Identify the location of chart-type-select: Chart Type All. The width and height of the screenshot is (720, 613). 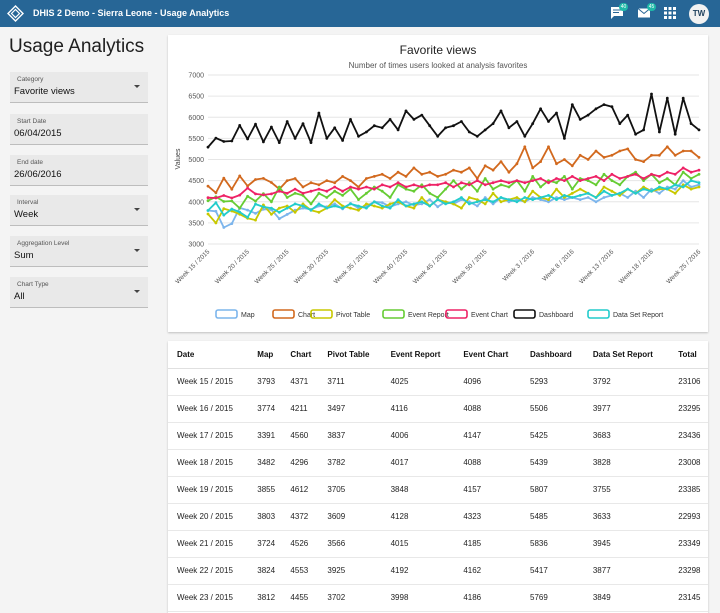
(79, 292).